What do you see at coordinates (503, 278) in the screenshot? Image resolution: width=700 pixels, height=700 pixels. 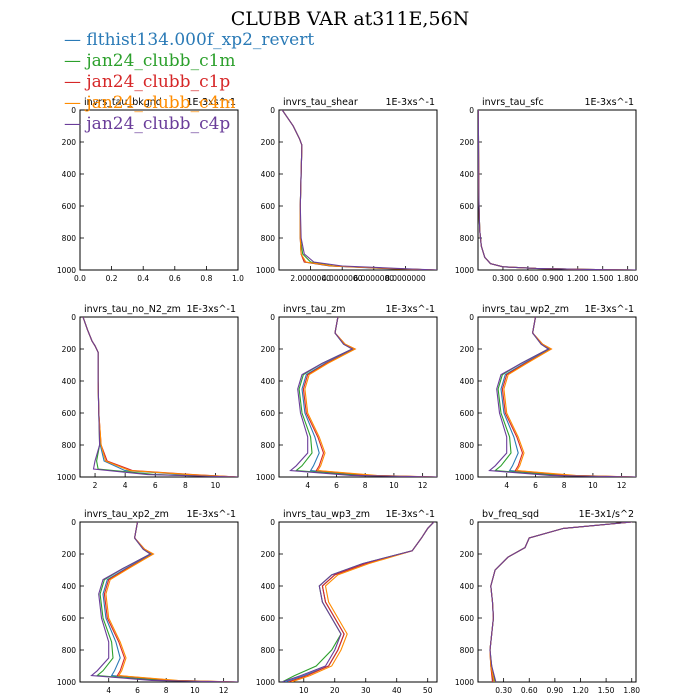 I see `x-tick-label: 0.300` at bounding box center [503, 278].